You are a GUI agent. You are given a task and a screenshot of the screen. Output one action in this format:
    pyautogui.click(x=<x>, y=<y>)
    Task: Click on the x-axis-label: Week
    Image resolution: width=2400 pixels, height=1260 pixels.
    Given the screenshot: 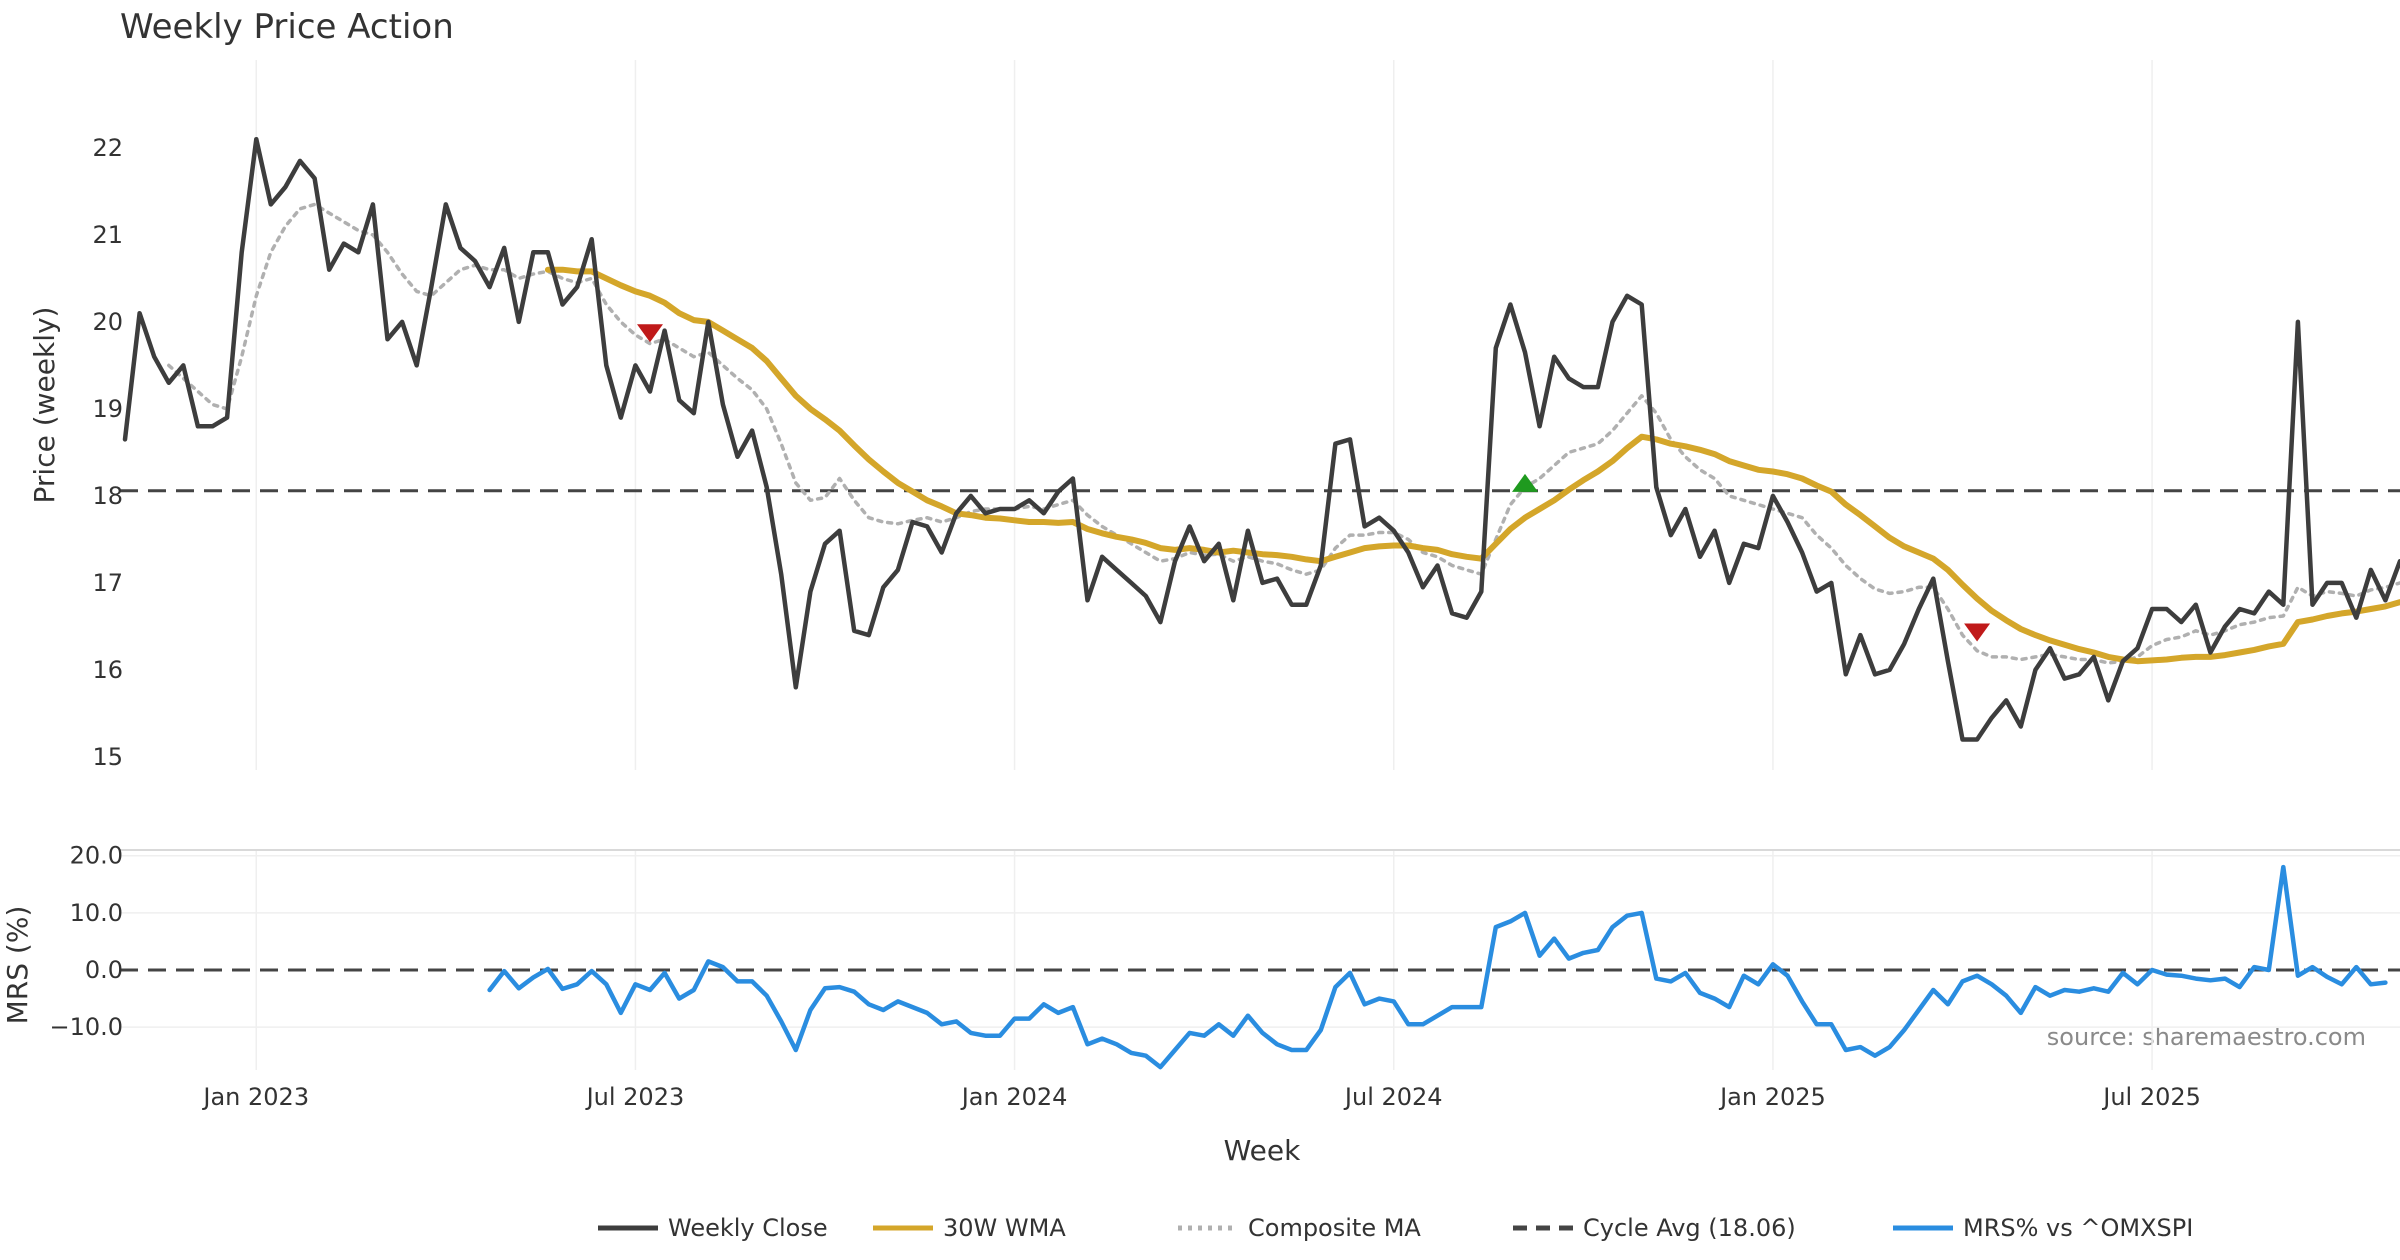 What is the action you would take?
    pyautogui.click(x=1262, y=1150)
    